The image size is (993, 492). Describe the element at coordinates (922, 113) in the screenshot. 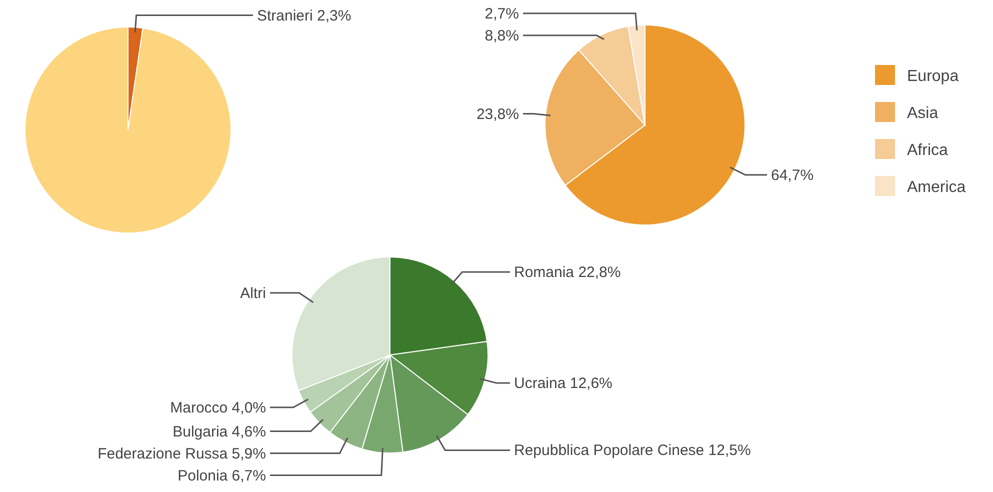

I see `legend-label: Asia` at that location.